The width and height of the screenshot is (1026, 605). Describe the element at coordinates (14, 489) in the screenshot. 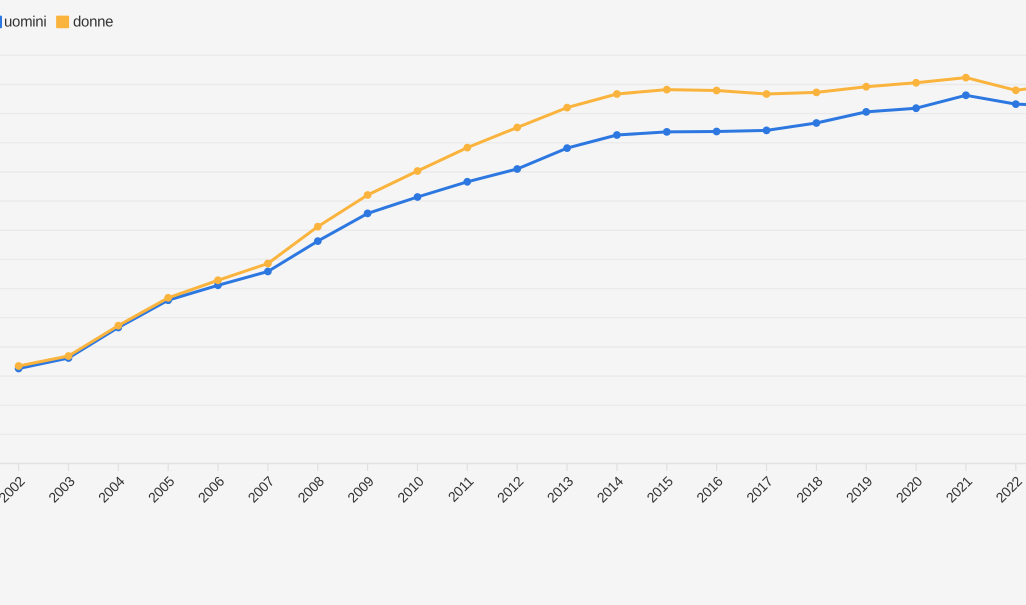

I see `svg-text: 2002` at that location.